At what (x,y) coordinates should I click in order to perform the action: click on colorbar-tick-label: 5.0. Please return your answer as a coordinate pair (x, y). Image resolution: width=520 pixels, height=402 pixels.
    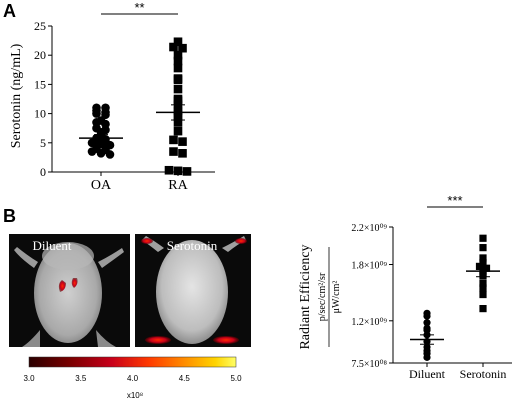
    Looking at the image, I should click on (236, 378).